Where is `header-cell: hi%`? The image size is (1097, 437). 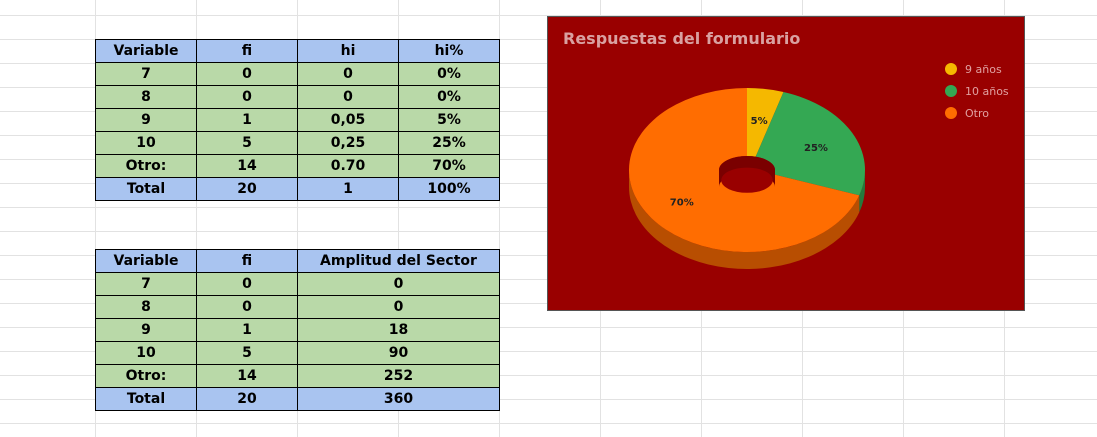 header-cell: hi% is located at coordinates (449, 51).